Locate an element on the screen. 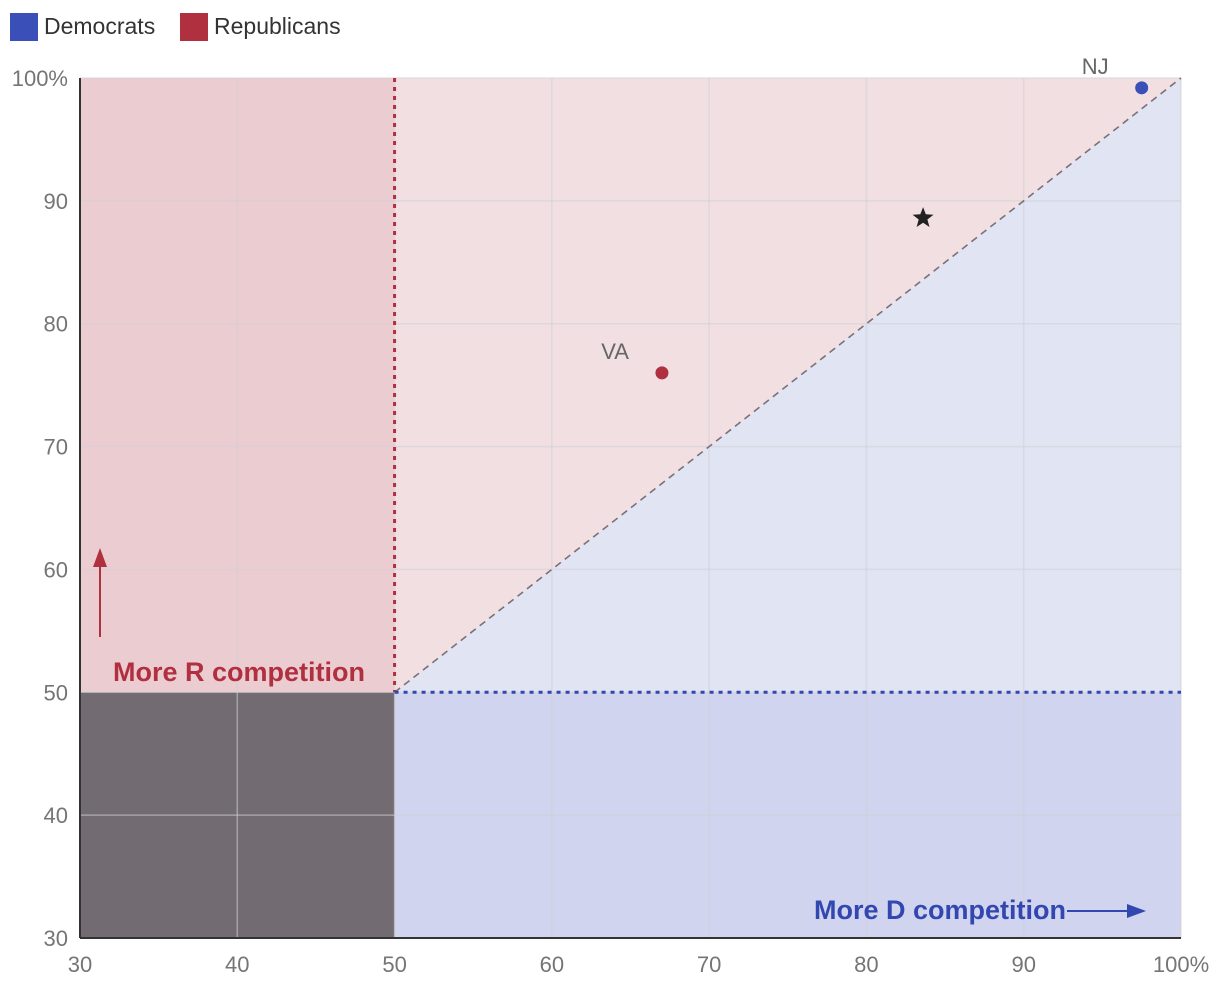 The height and width of the screenshot is (1008, 1220). legend-swatch-republicans is located at coordinates (194, 27).